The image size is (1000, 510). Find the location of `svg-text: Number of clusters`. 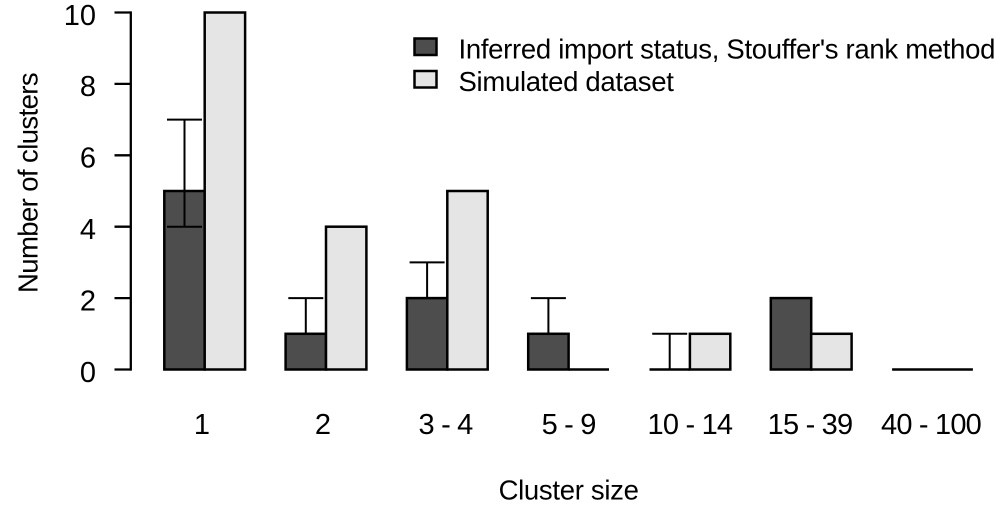

svg-text: Number of clusters is located at coordinates (28, 183).